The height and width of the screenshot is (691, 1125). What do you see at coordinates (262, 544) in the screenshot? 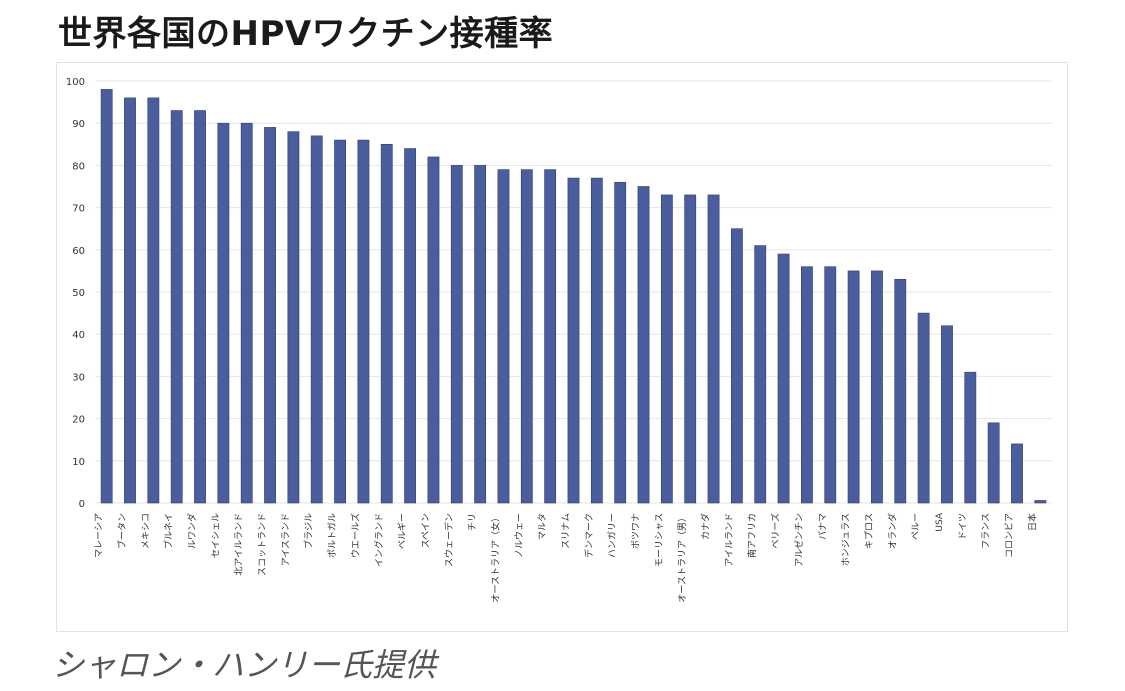
I see `x-tick-label: スコットランド` at bounding box center [262, 544].